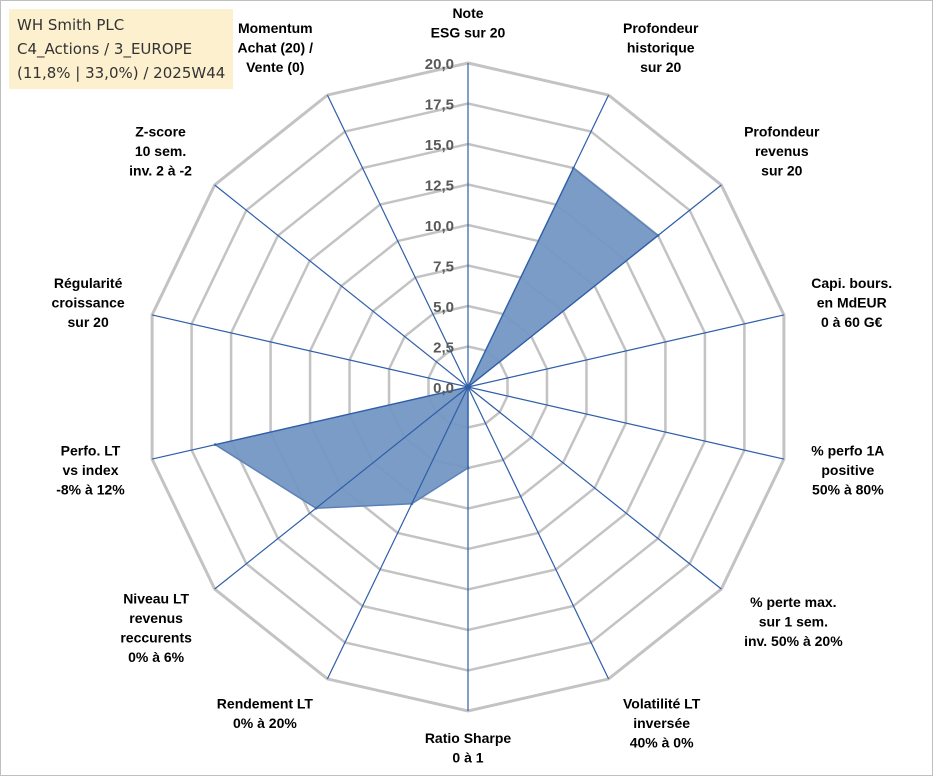  What do you see at coordinates (439, 186) in the screenshot?
I see `axis-tick-label: 12,5` at bounding box center [439, 186].